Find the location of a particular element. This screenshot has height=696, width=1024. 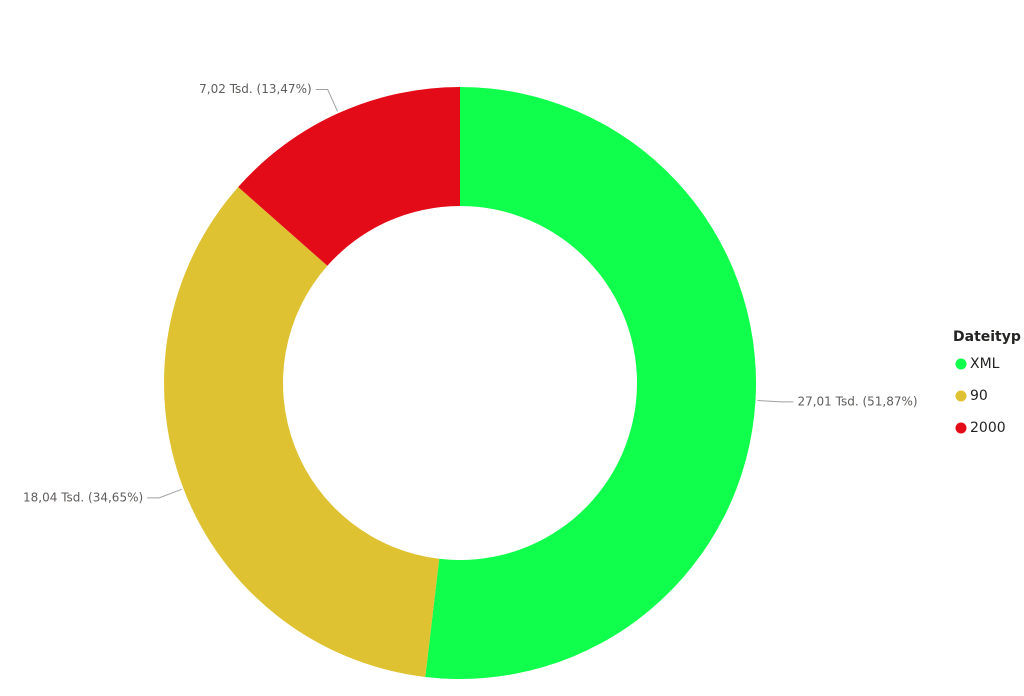

legend-label: 2000 is located at coordinates (988, 428).